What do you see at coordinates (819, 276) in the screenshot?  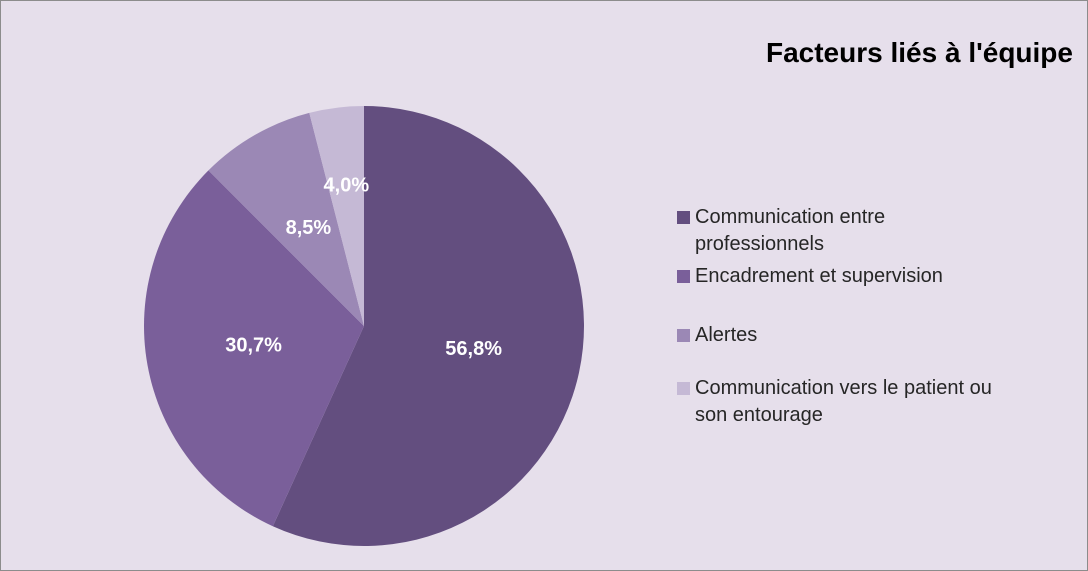 I see `legend-label: Encadrement et supervision` at bounding box center [819, 276].